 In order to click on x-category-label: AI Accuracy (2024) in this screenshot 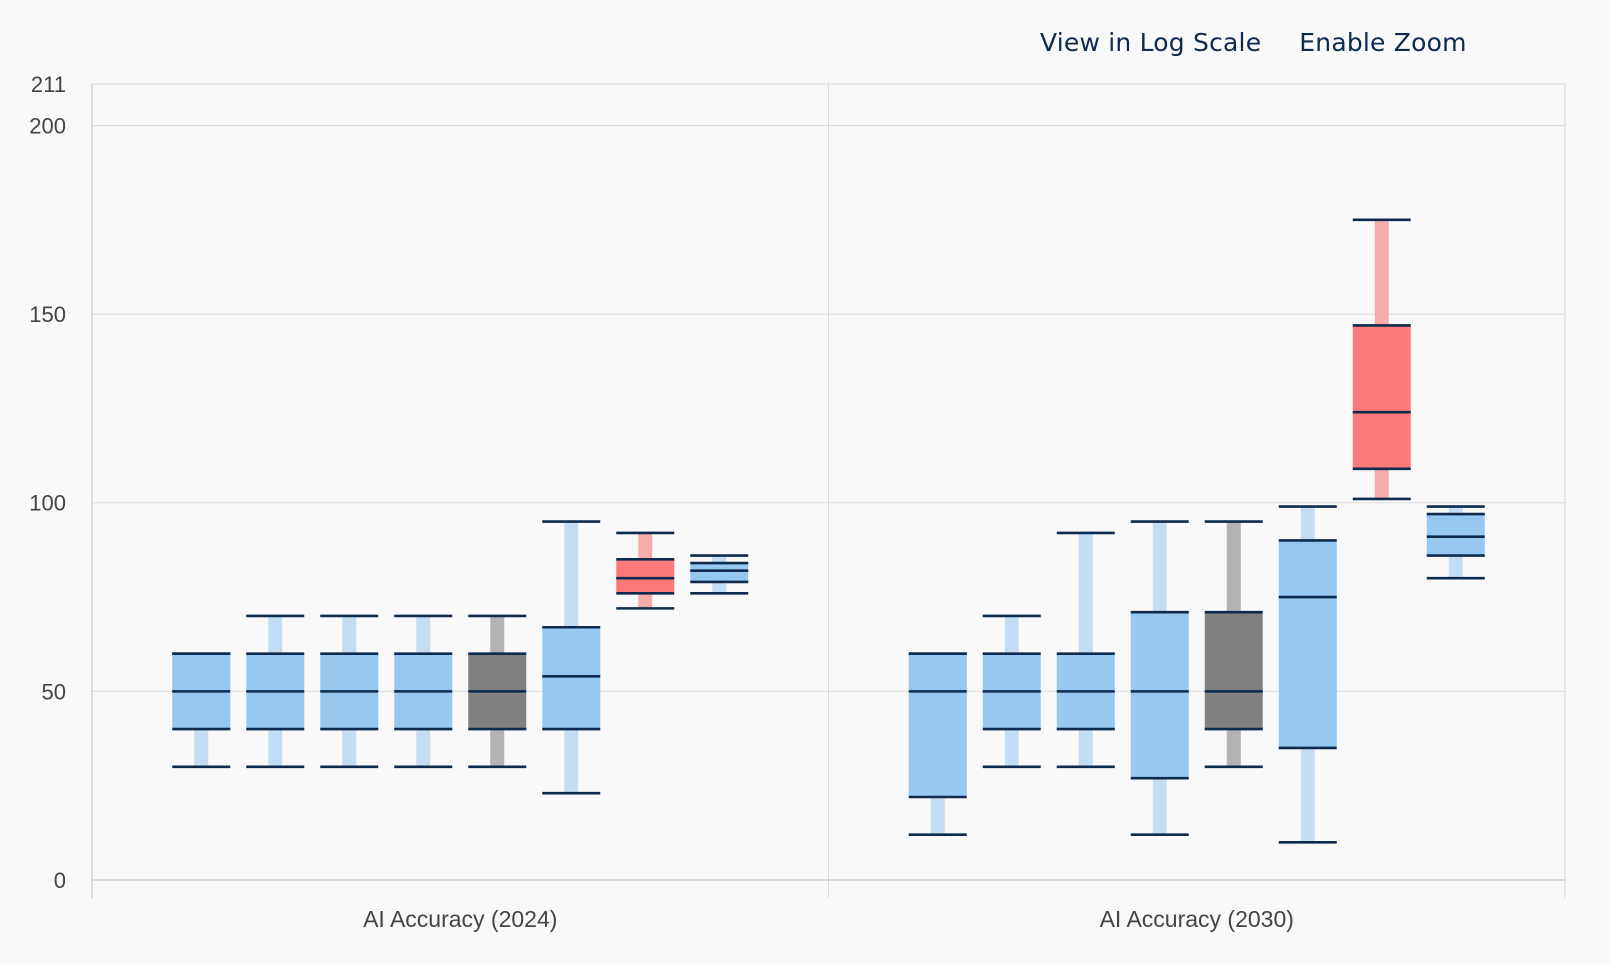, I will do `click(460, 919)`.